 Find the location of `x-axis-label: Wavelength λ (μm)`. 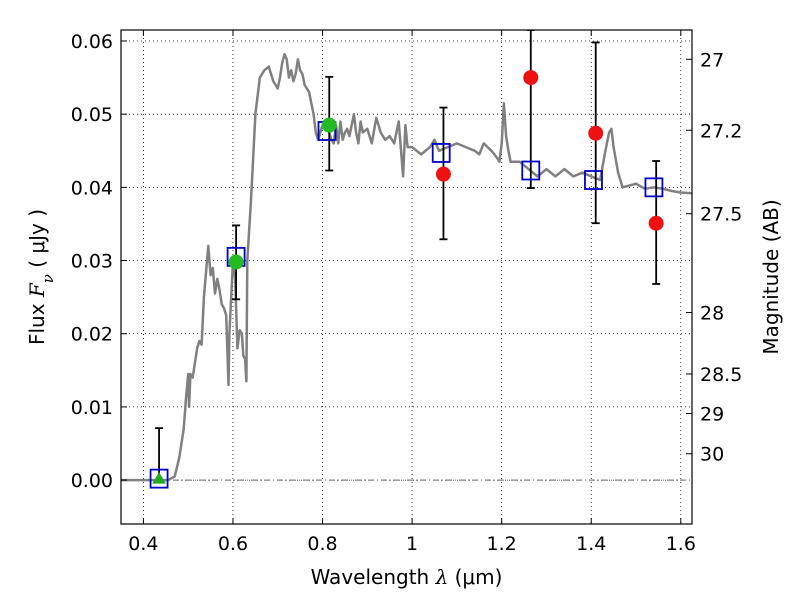

x-axis-label: Wavelength λ (μm) is located at coordinates (407, 577).